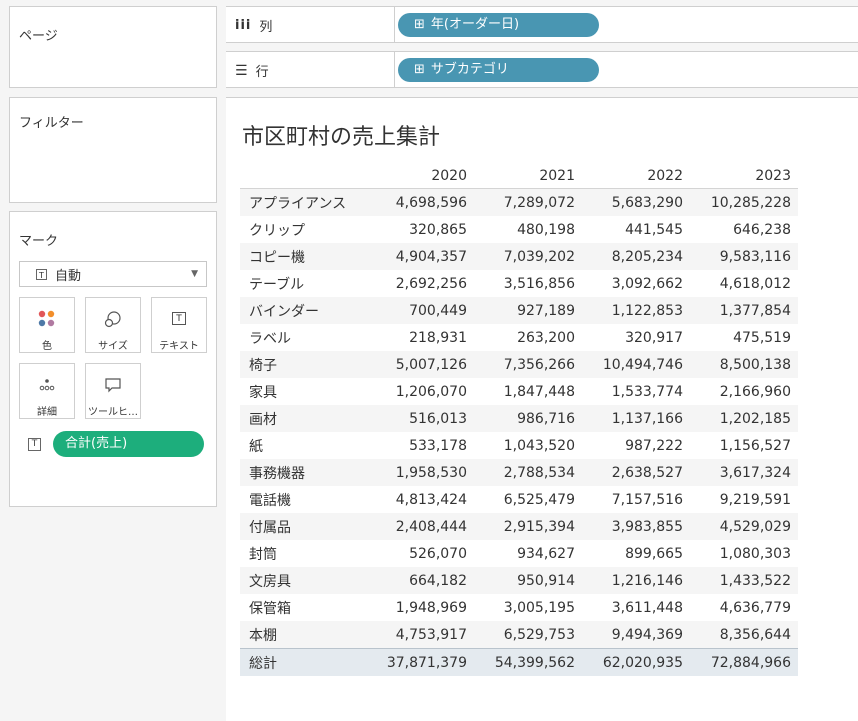 This screenshot has height=721, width=858. Describe the element at coordinates (420, 472) in the screenshot. I see `value-cell: 1,958,530` at that location.